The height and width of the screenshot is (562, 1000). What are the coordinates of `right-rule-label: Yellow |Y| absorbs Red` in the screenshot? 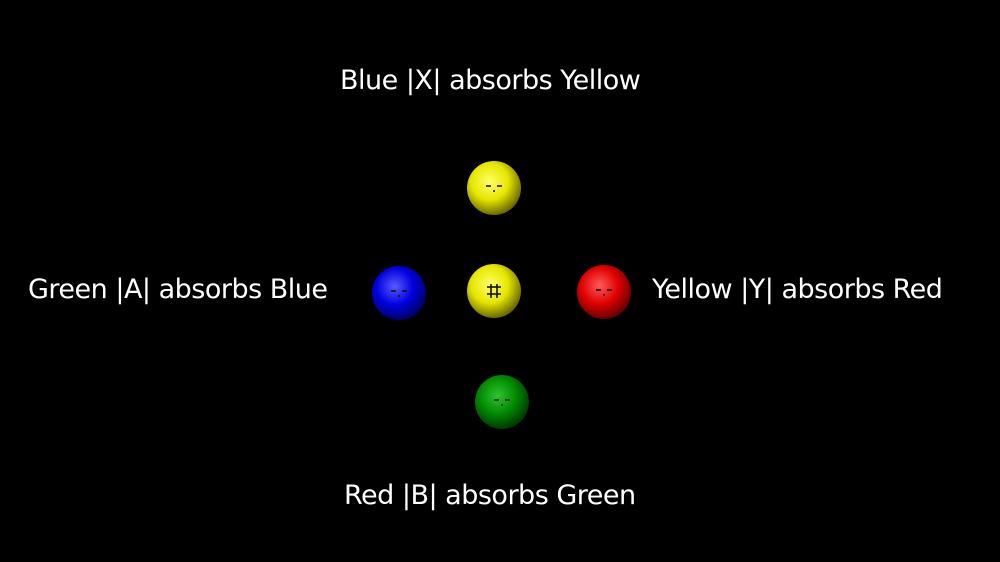 It's located at (797, 289).